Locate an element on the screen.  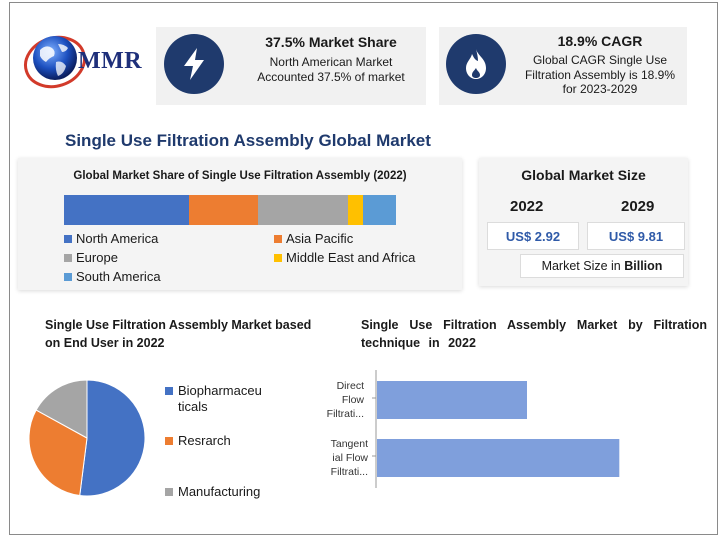
bar-direct-flow-filtration is located at coordinates (452, 400).